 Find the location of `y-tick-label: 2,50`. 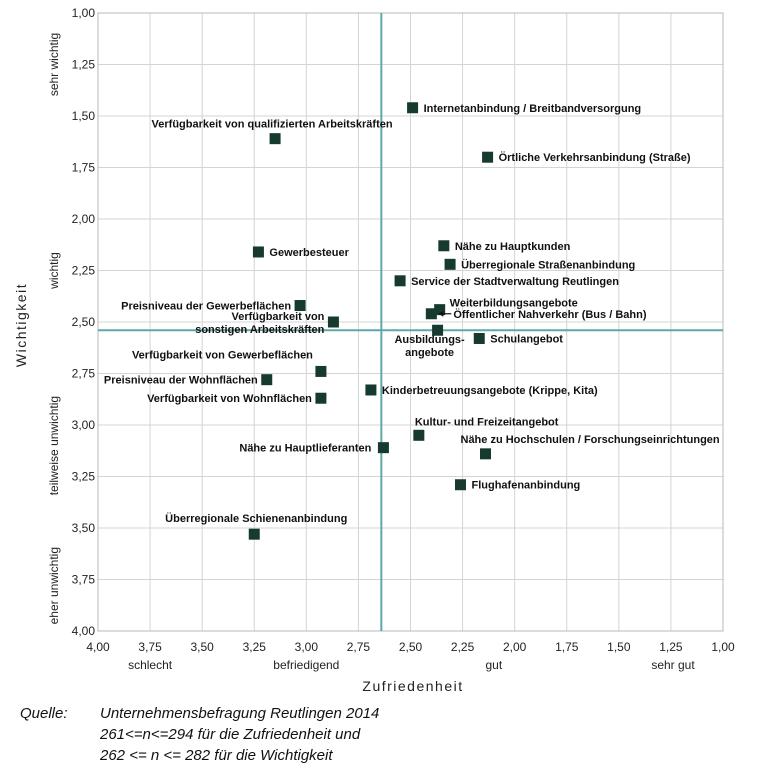

y-tick-label: 2,50 is located at coordinates (84, 322).